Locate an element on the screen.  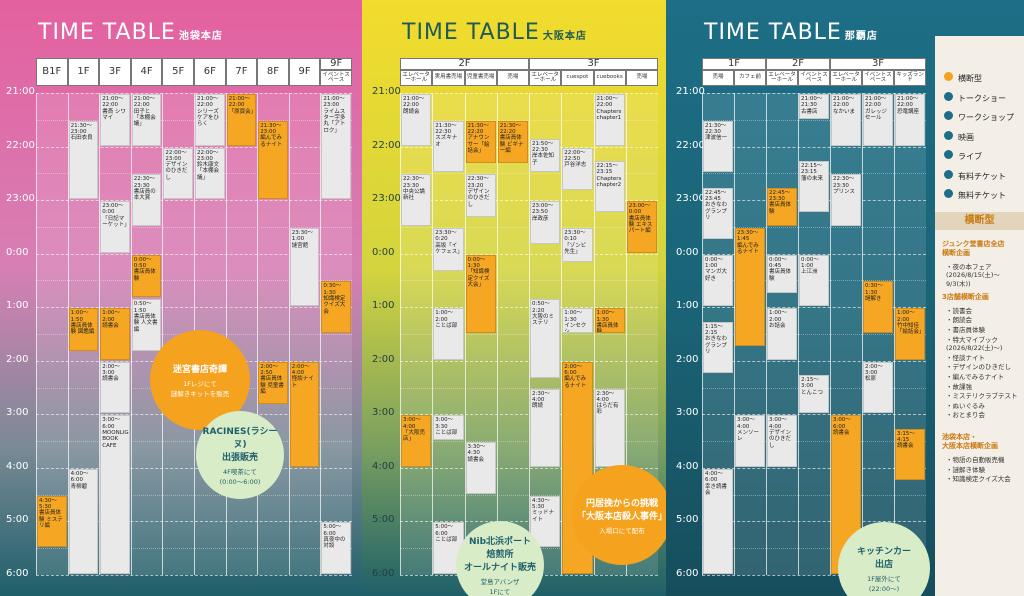
event: 21:30～22:20 書店員体験 ビギナー編 is located at coordinates (512, 142).